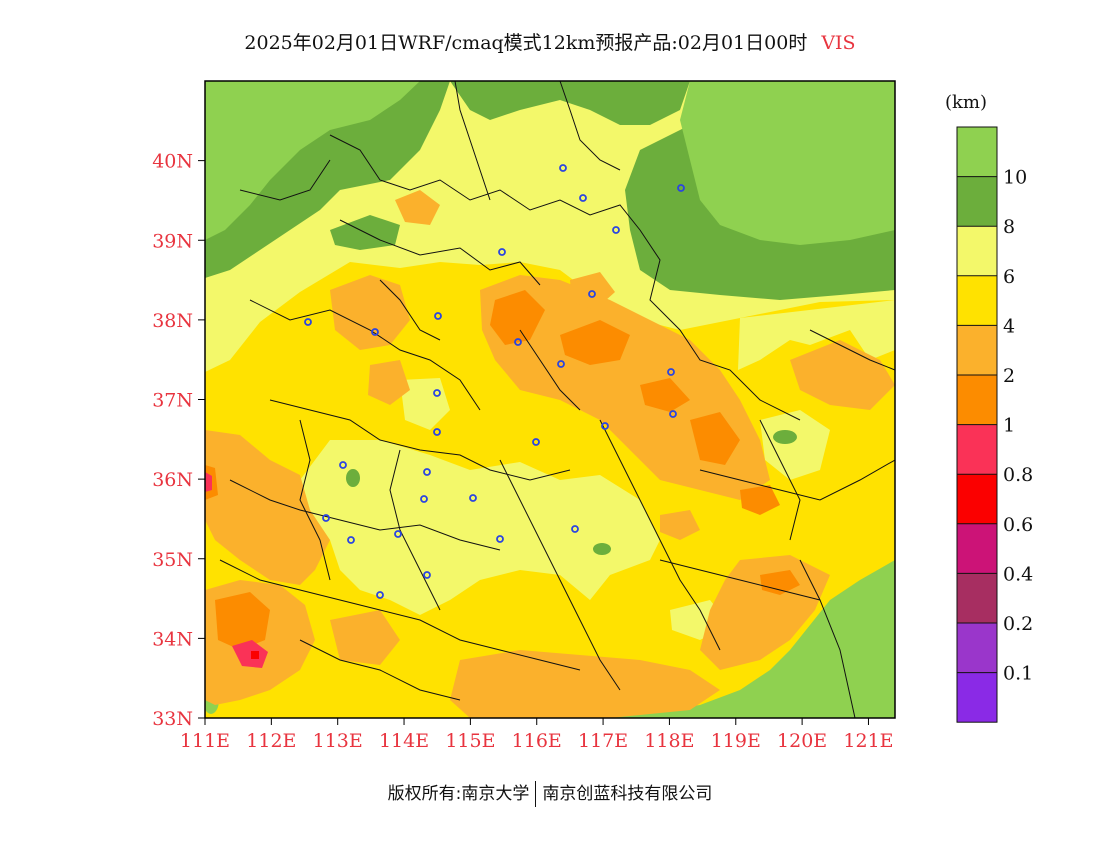  Describe the element at coordinates (1009, 277) in the screenshot. I see `legend-level-label: 6` at that location.